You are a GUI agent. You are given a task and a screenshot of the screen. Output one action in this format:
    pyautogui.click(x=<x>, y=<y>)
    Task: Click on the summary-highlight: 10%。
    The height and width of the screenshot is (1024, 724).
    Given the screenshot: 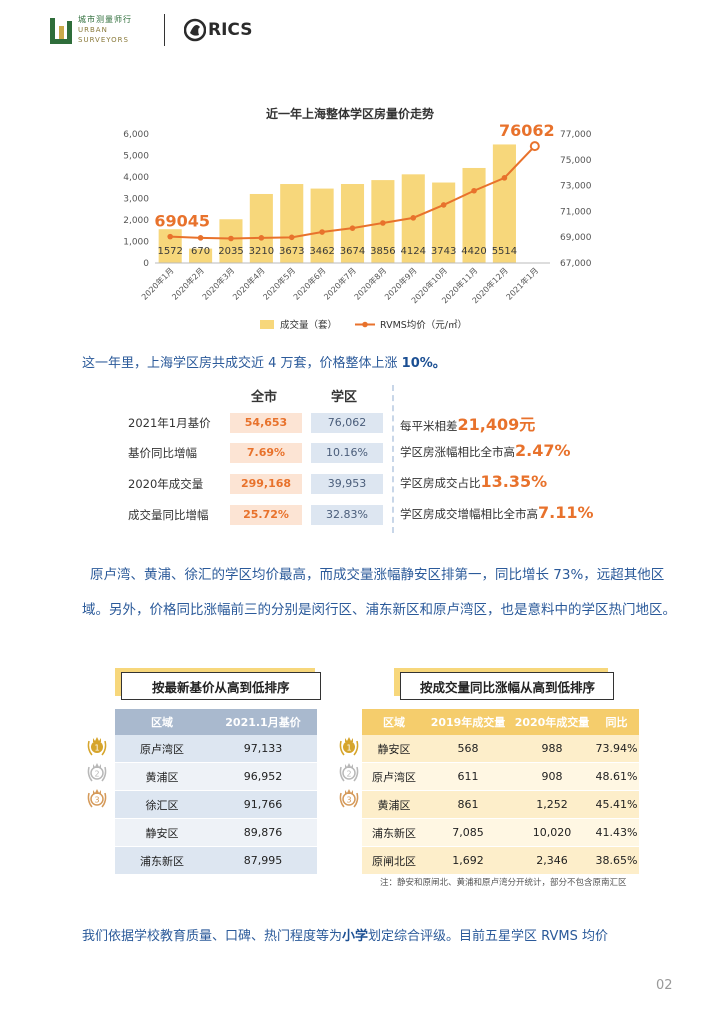 What is the action you would take?
    pyautogui.click(x=423, y=363)
    